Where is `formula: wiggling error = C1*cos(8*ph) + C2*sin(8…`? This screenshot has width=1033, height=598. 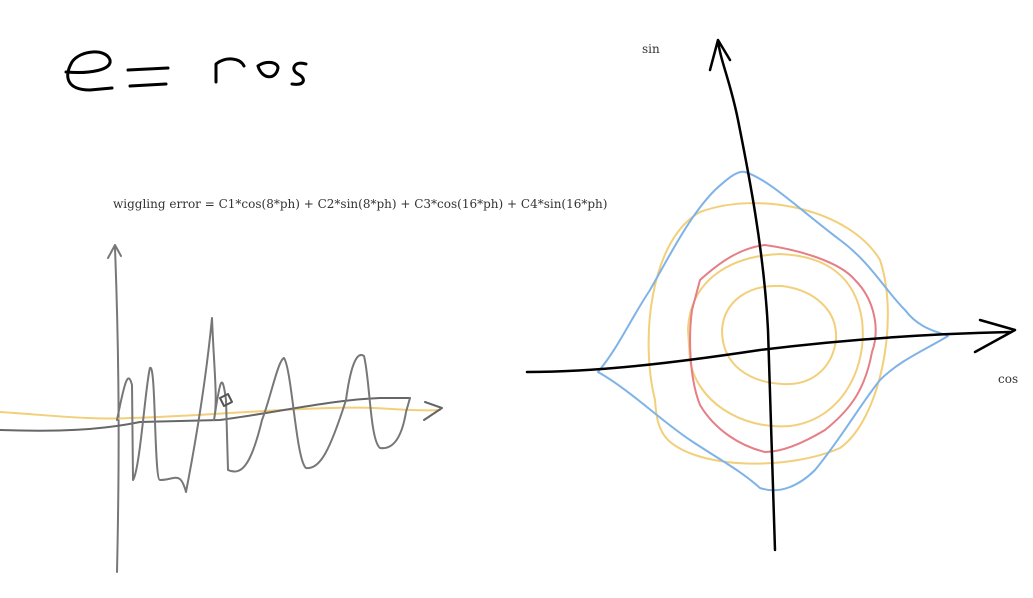 formula: wiggling error = C1*cos(8*ph) + C2*sin(8… is located at coordinates (360, 204).